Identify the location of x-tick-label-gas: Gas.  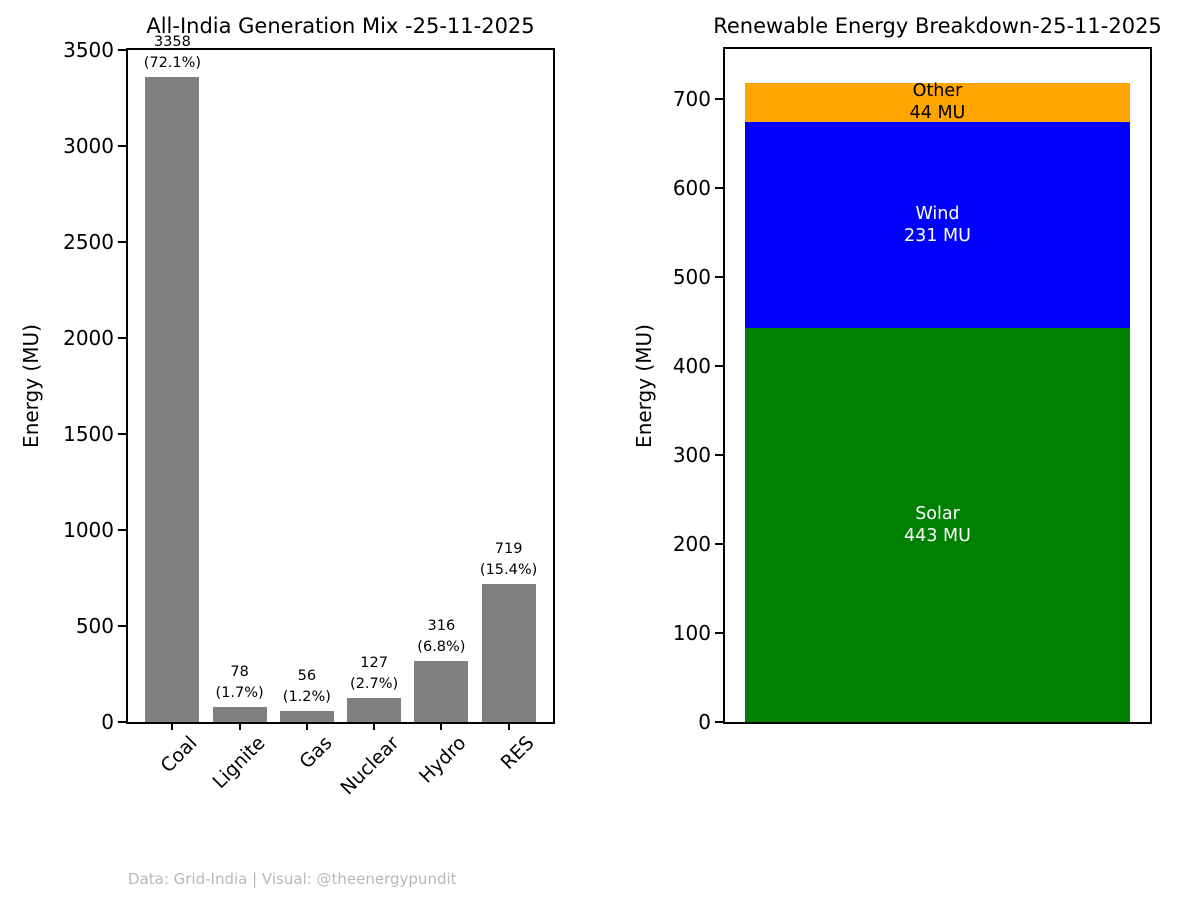
(316, 753).